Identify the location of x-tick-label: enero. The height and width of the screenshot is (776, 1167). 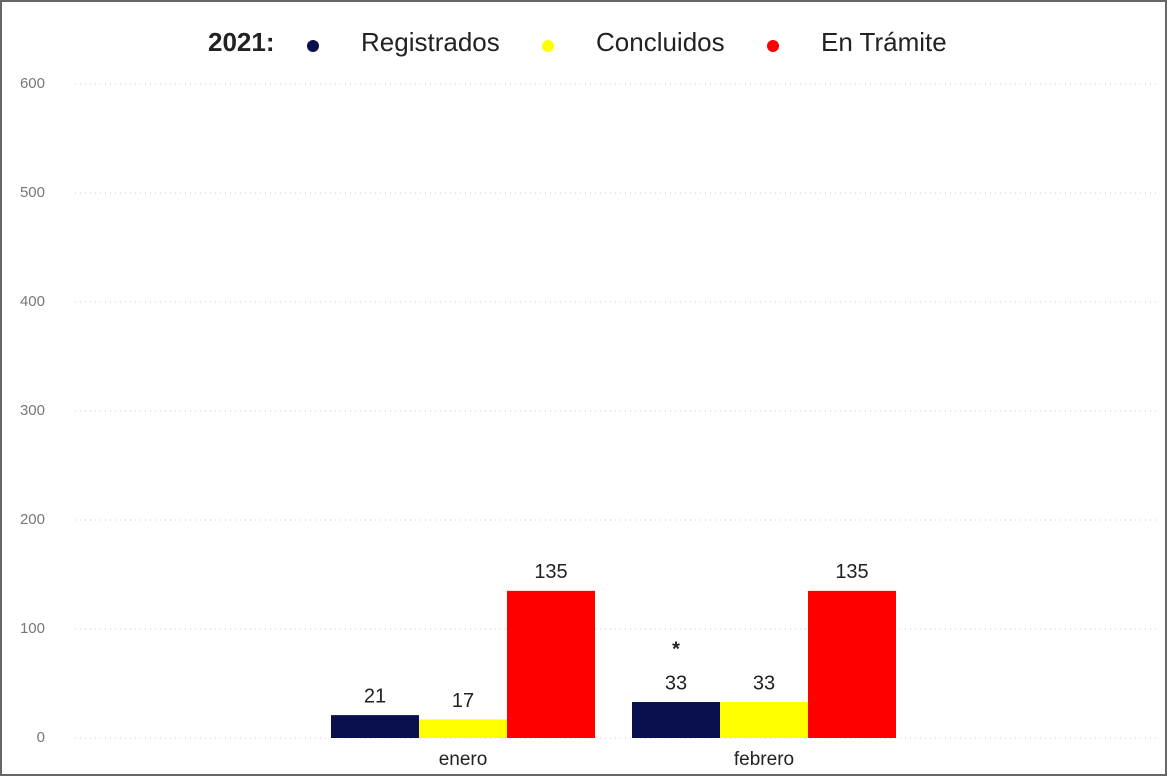
(463, 759).